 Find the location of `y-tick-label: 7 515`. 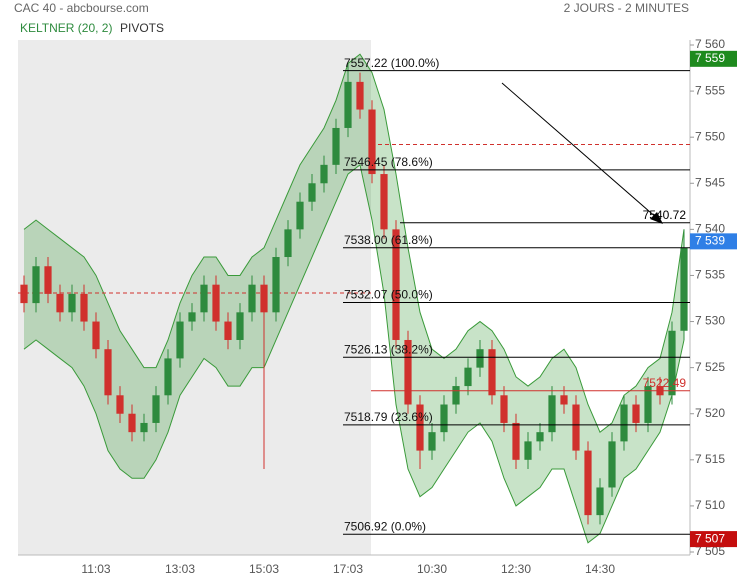

y-tick-label: 7 515 is located at coordinates (710, 459).